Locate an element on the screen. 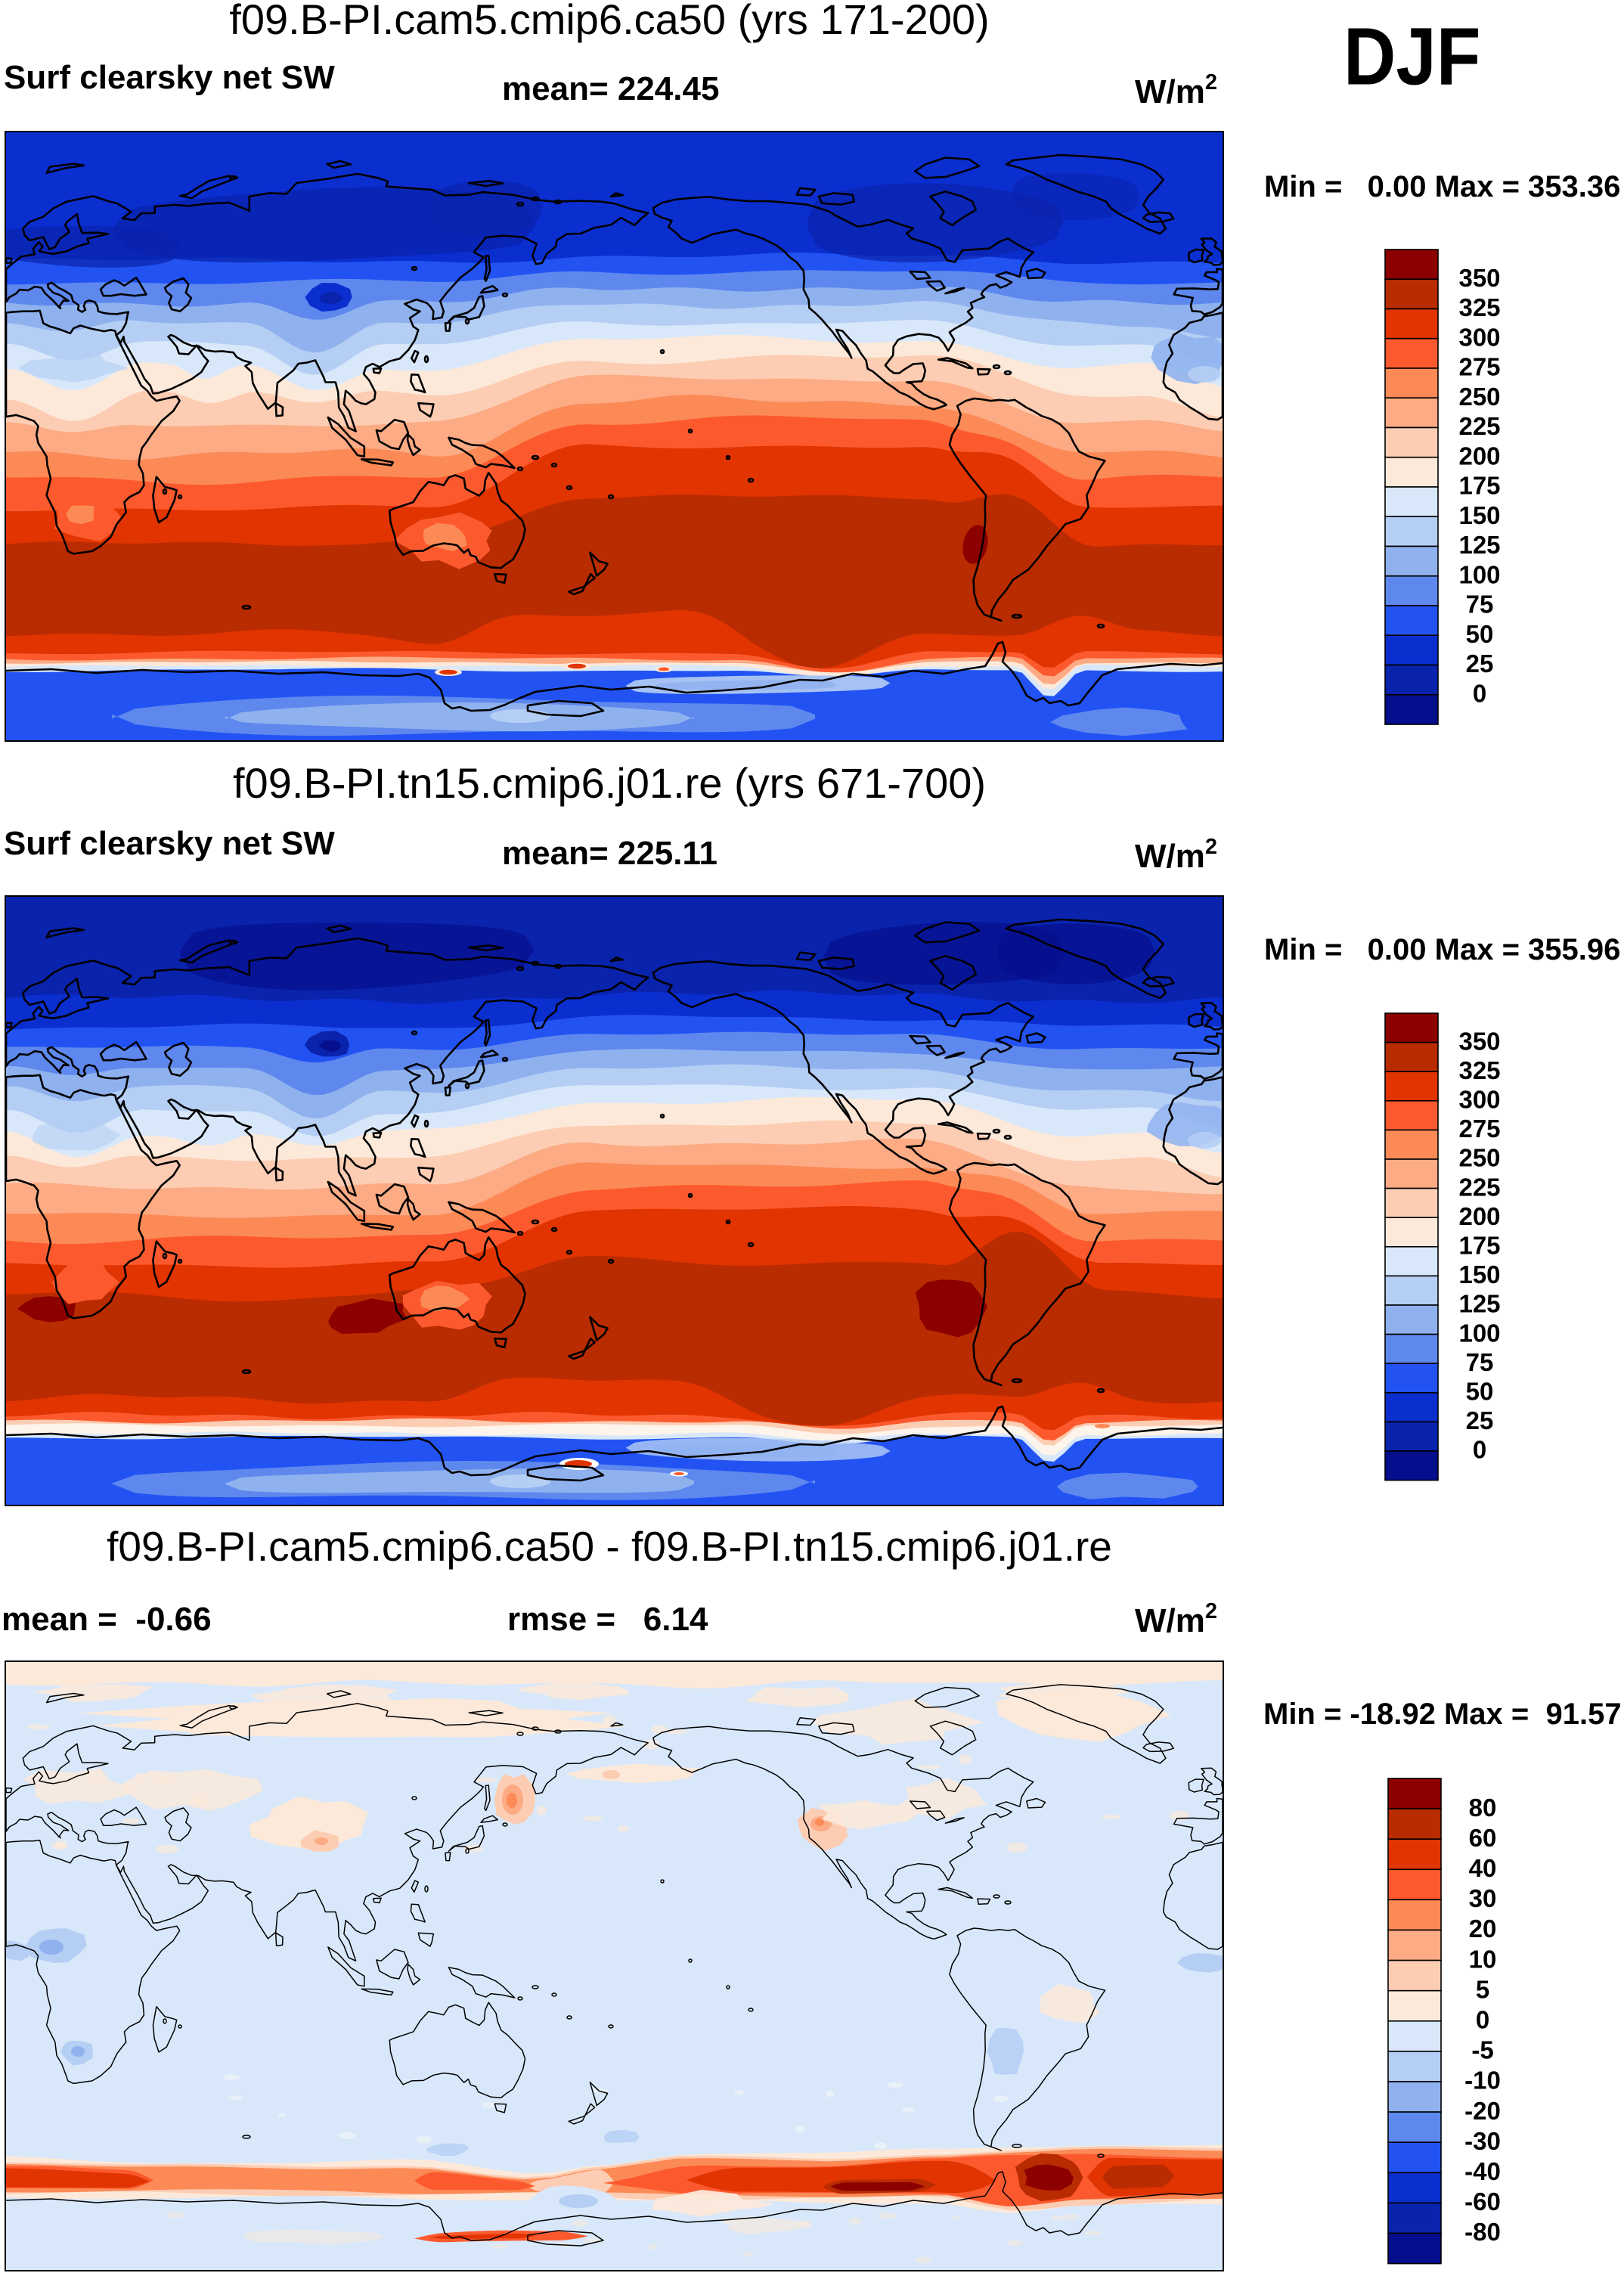  svg-text: -30 is located at coordinates (1482, 2141).